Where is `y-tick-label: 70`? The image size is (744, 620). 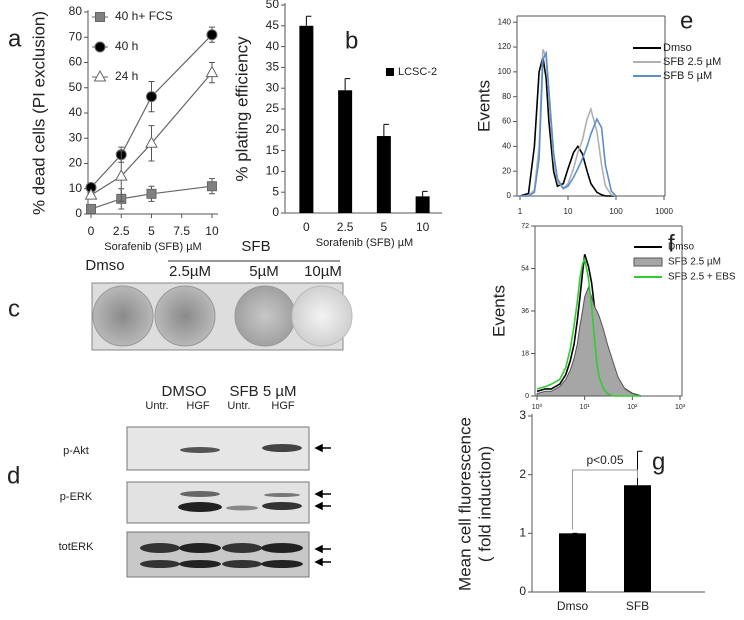 y-tick-label: 70 is located at coordinates (76, 36).